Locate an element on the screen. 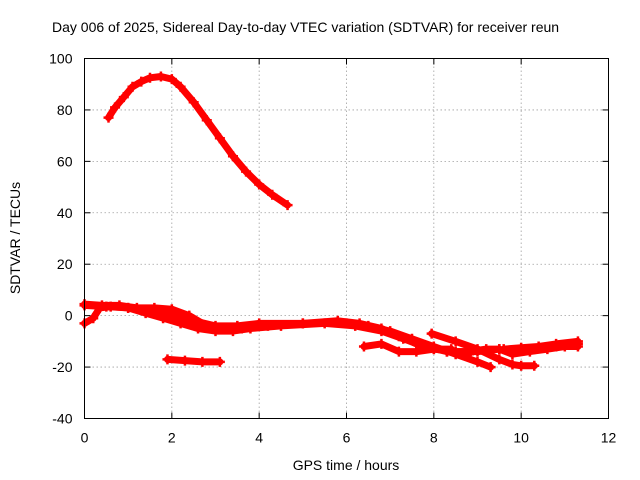 This screenshot has width=640, height=480. x-tick-label: 2 is located at coordinates (172, 438).